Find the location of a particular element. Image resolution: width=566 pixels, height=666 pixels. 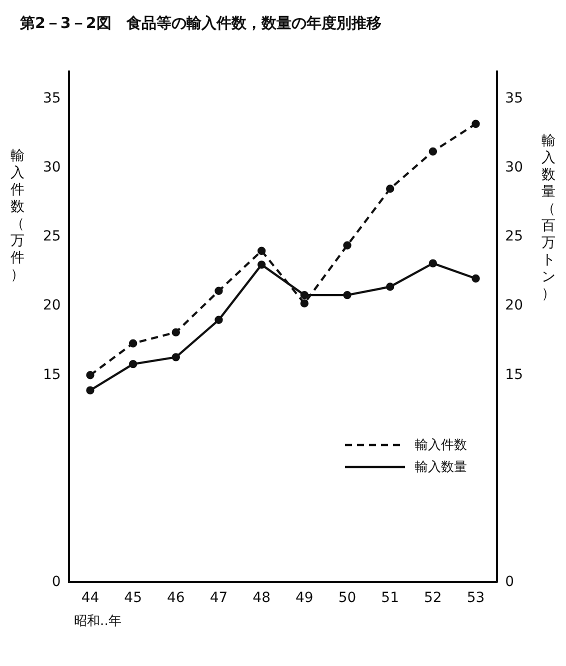

y-axis-title: 輸入件数（万件） is located at coordinates (17, 216).